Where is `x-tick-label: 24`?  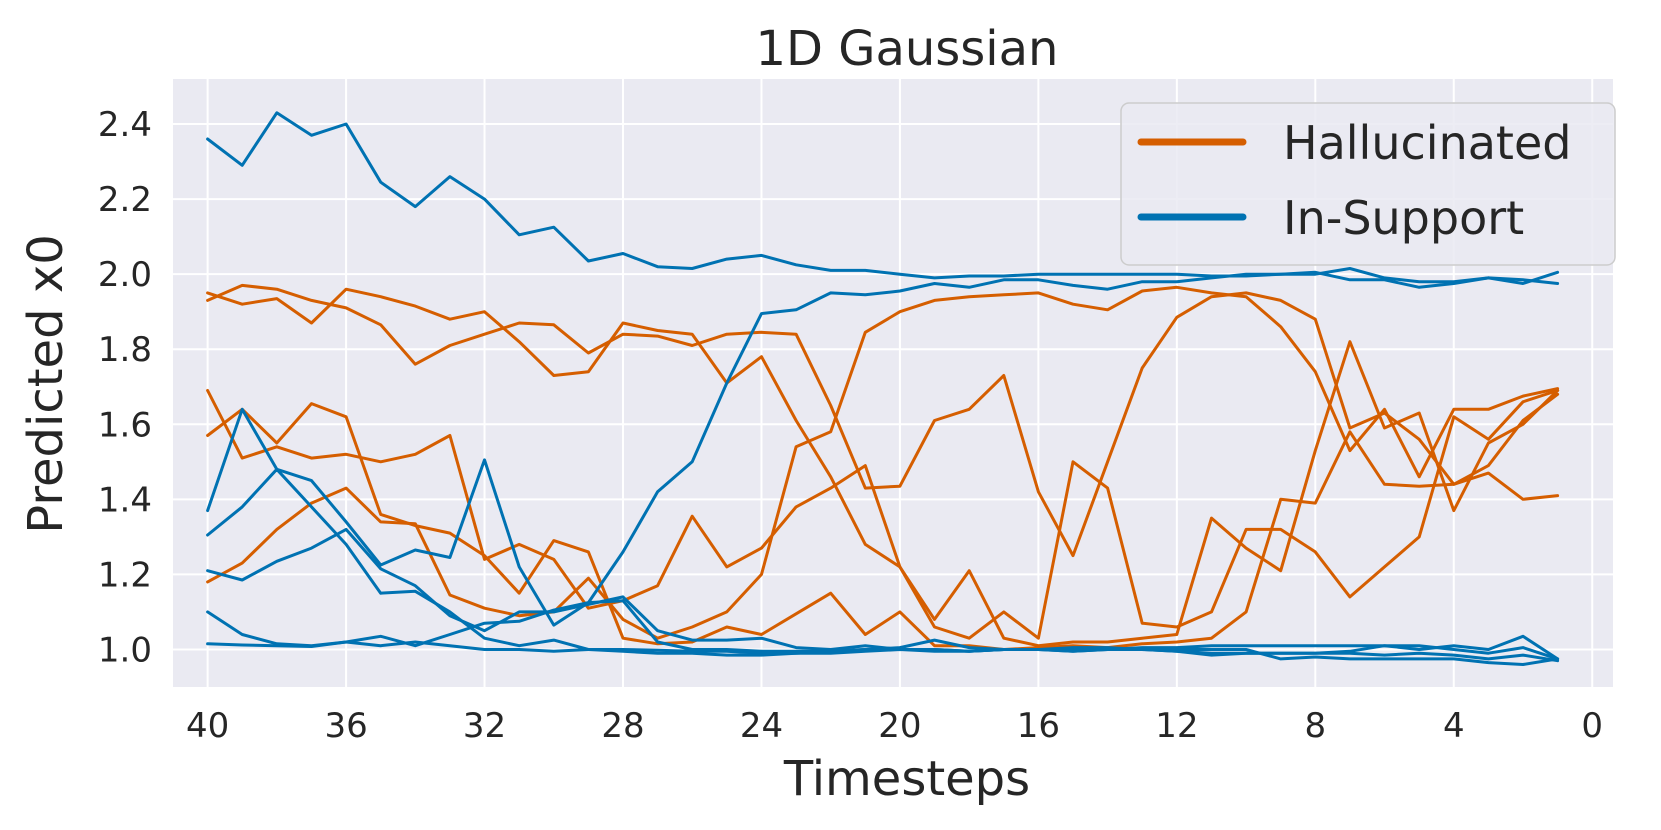
x-tick-label: 24 is located at coordinates (761, 726).